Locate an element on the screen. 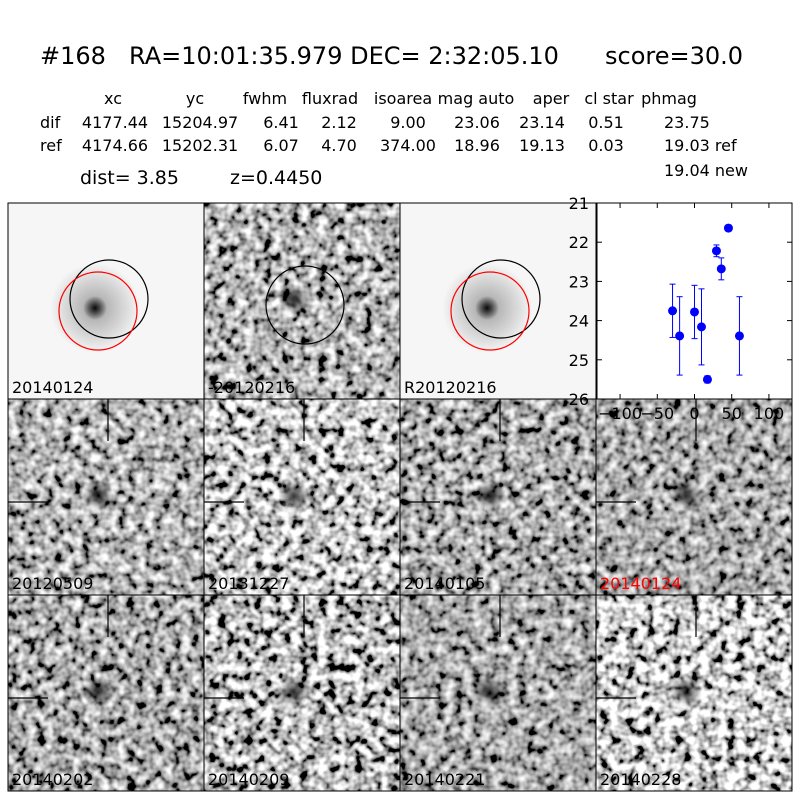  x-tick-label: 100 is located at coordinates (769, 413).